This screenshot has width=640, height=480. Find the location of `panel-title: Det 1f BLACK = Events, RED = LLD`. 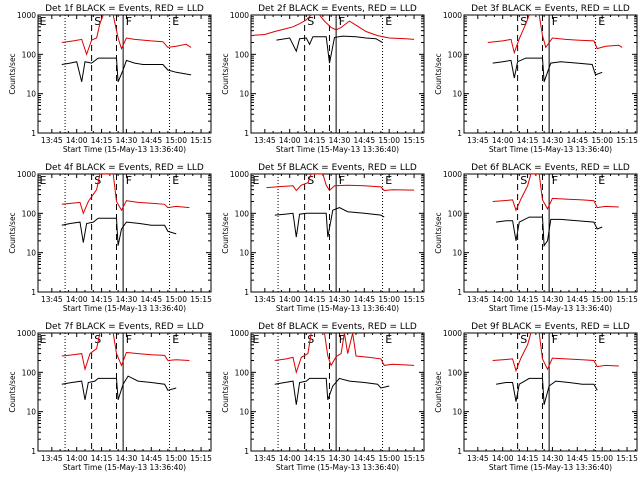

panel-title: Det 1f BLACK = Events, RED = LLD is located at coordinates (124, 9).